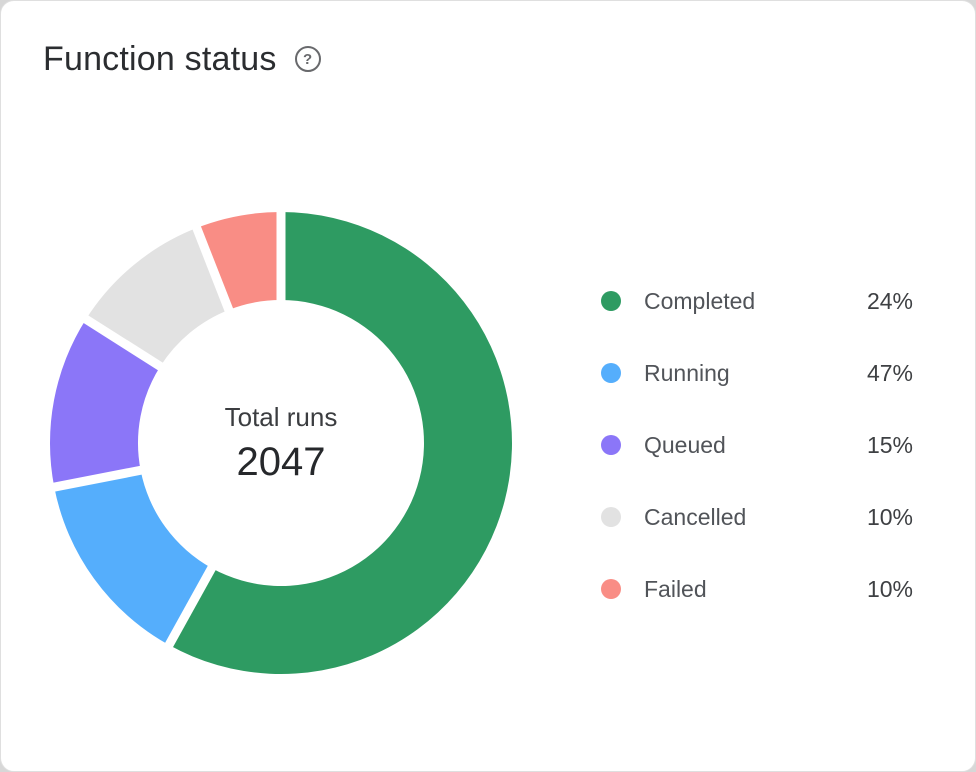 This screenshot has height=772, width=976. What do you see at coordinates (307, 59) in the screenshot?
I see `question-mark-icon: ?` at bounding box center [307, 59].